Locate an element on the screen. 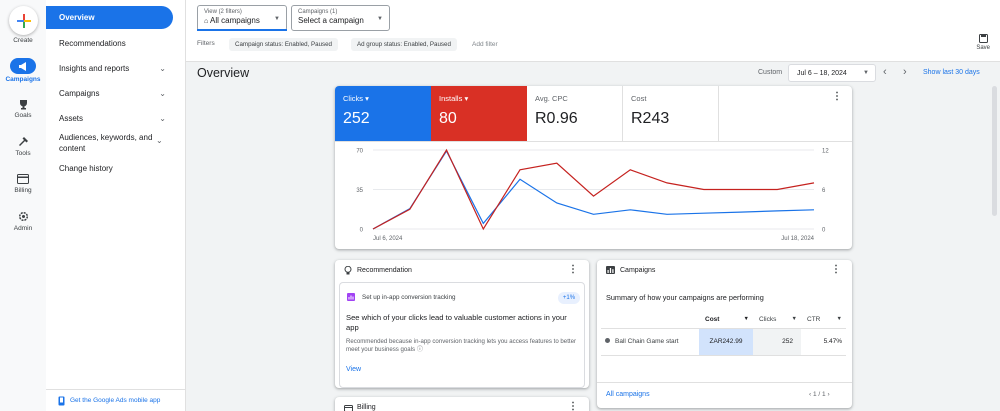 This screenshot has width=1000, height=411. campaign-picker-value: Select a campaign is located at coordinates (331, 20).